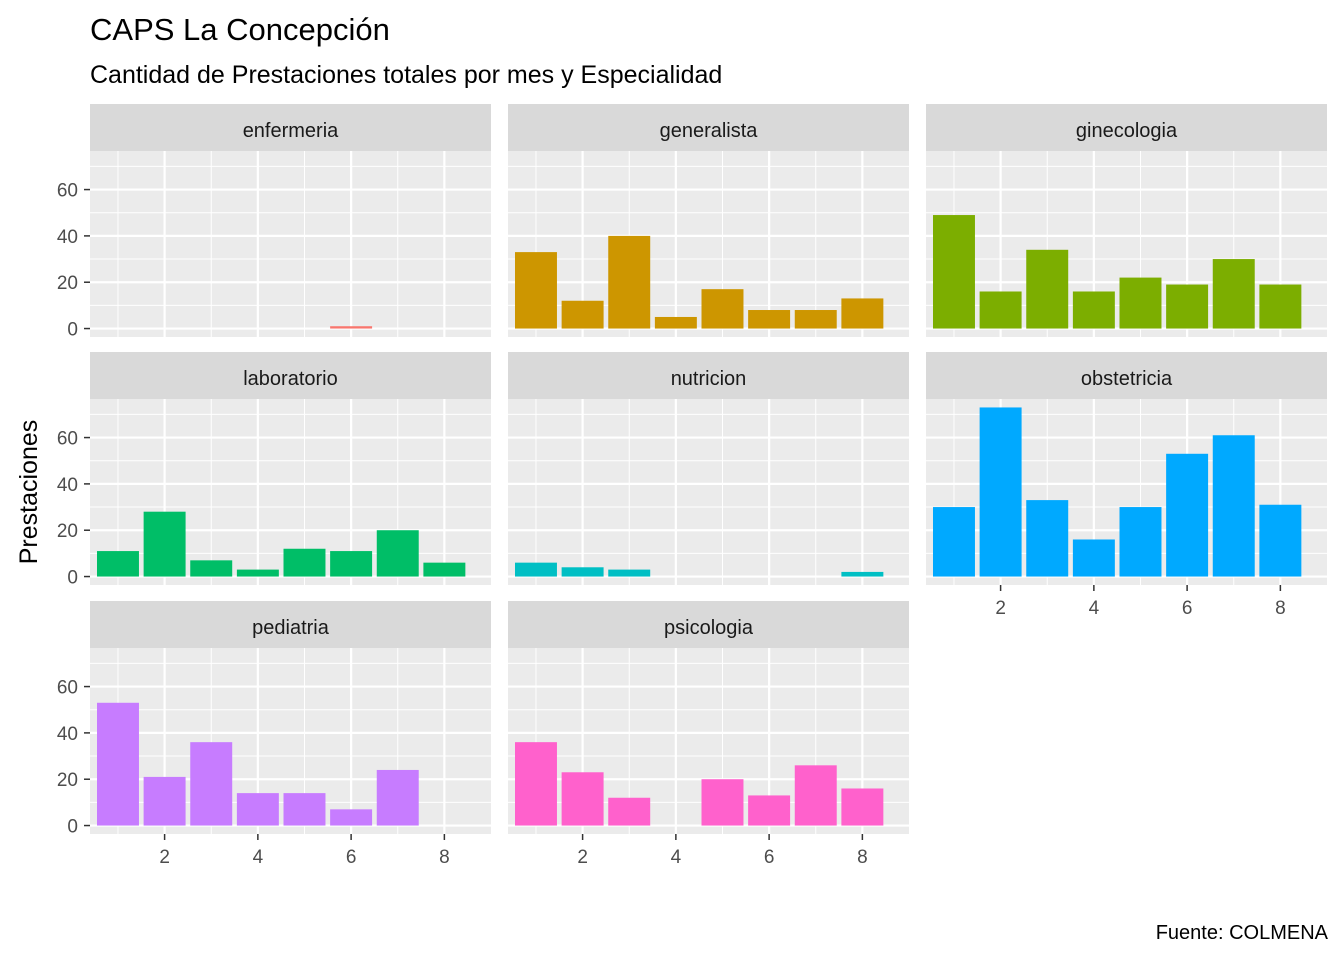  I want to click on facet-label: obstetricia, so click(1127, 379).